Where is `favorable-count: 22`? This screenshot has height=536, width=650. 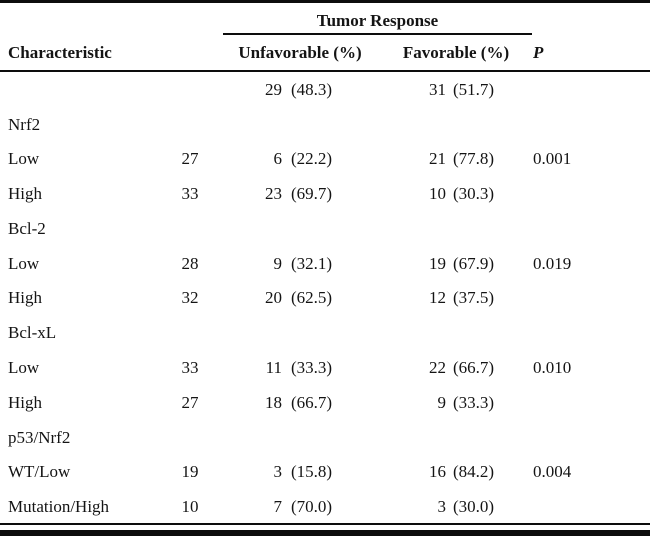
favorable-count: 22 is located at coordinates (437, 367).